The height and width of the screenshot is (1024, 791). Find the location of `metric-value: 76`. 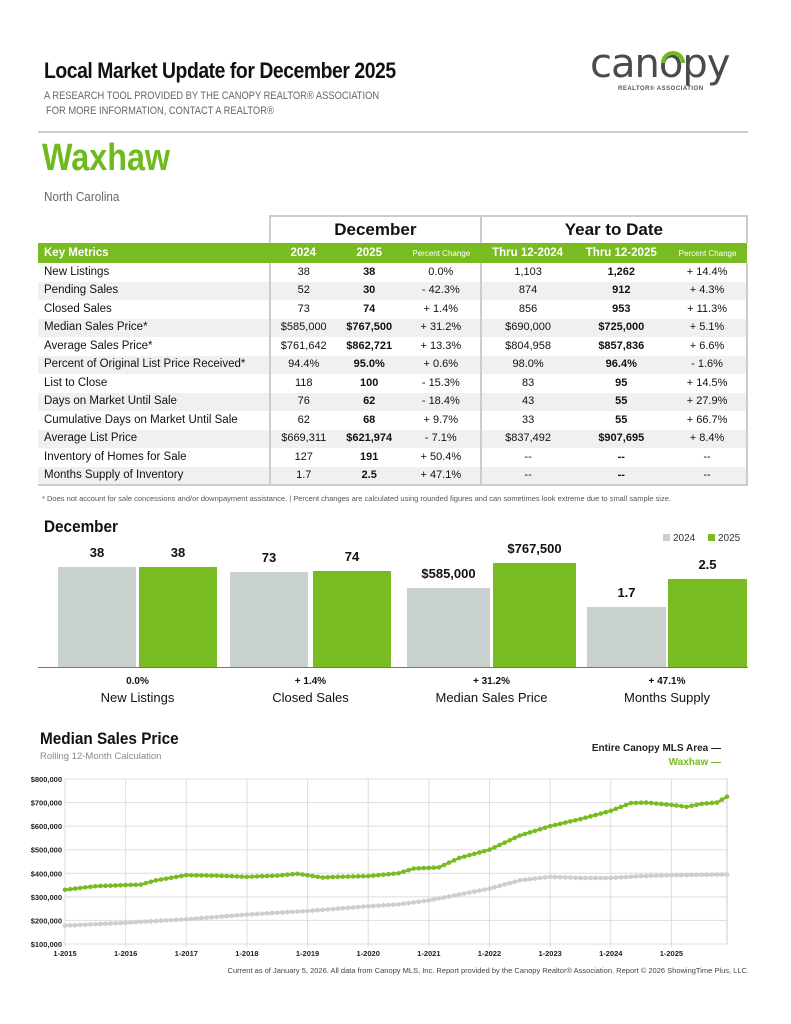

metric-value: 76 is located at coordinates (303, 401).